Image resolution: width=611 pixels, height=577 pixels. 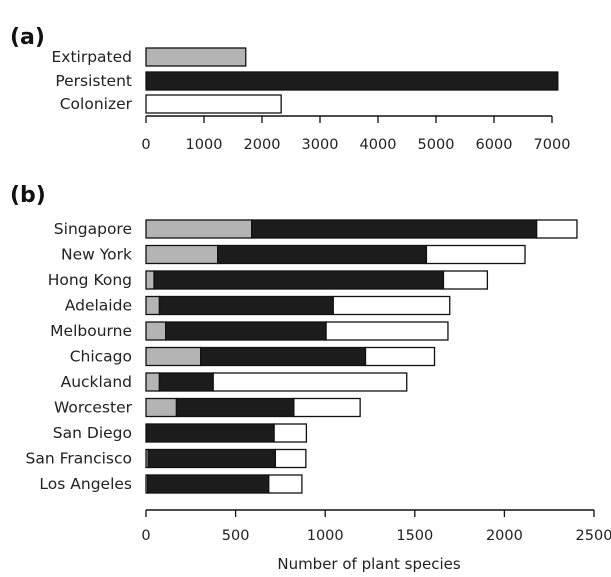 I want to click on x-tick-label-b: 2000, so click(x=504, y=536).